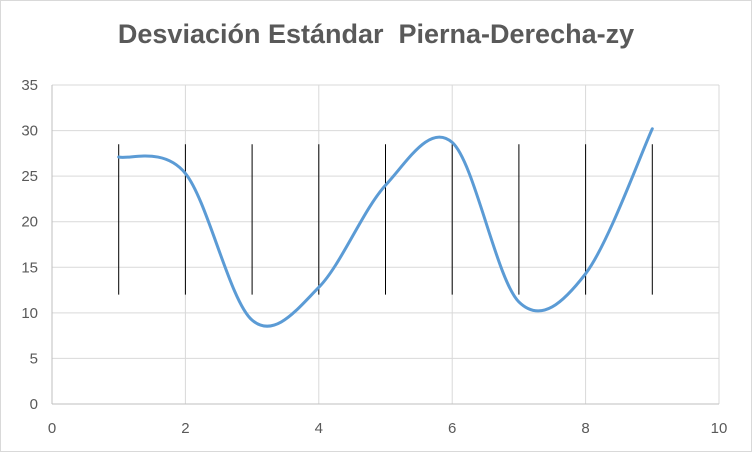 Image resolution: width=752 pixels, height=452 pixels. Describe the element at coordinates (29, 267) in the screenshot. I see `y-tick-label: 15` at that location.